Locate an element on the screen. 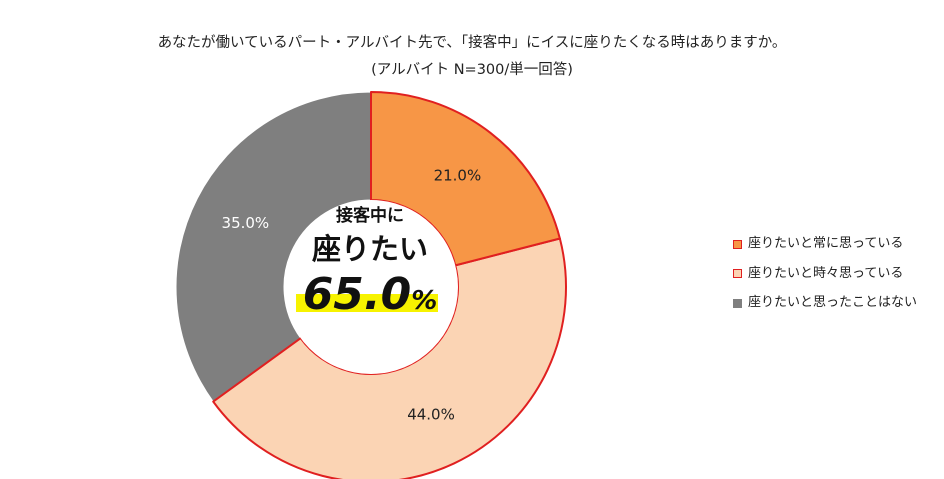 This screenshot has height=479, width=944. donut-hole is located at coordinates (371, 287).